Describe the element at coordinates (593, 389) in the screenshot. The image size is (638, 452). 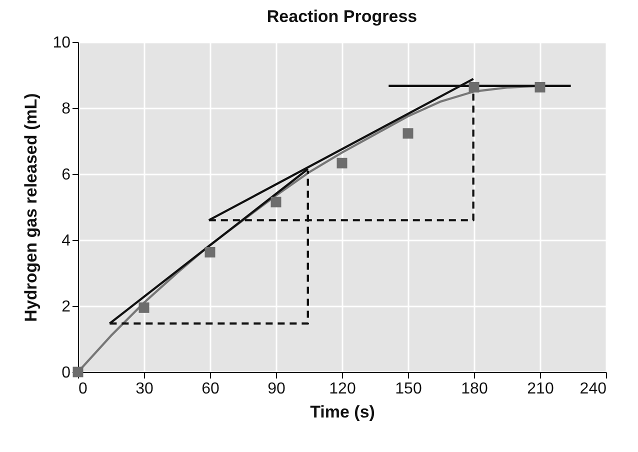
I see `x-tick-label: 240` at that location.